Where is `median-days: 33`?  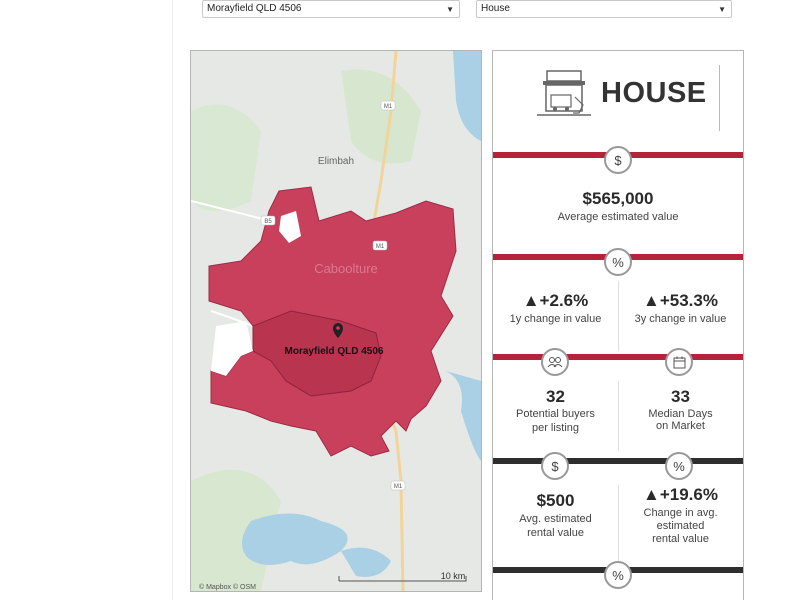
median-days: 33 is located at coordinates (680, 396).